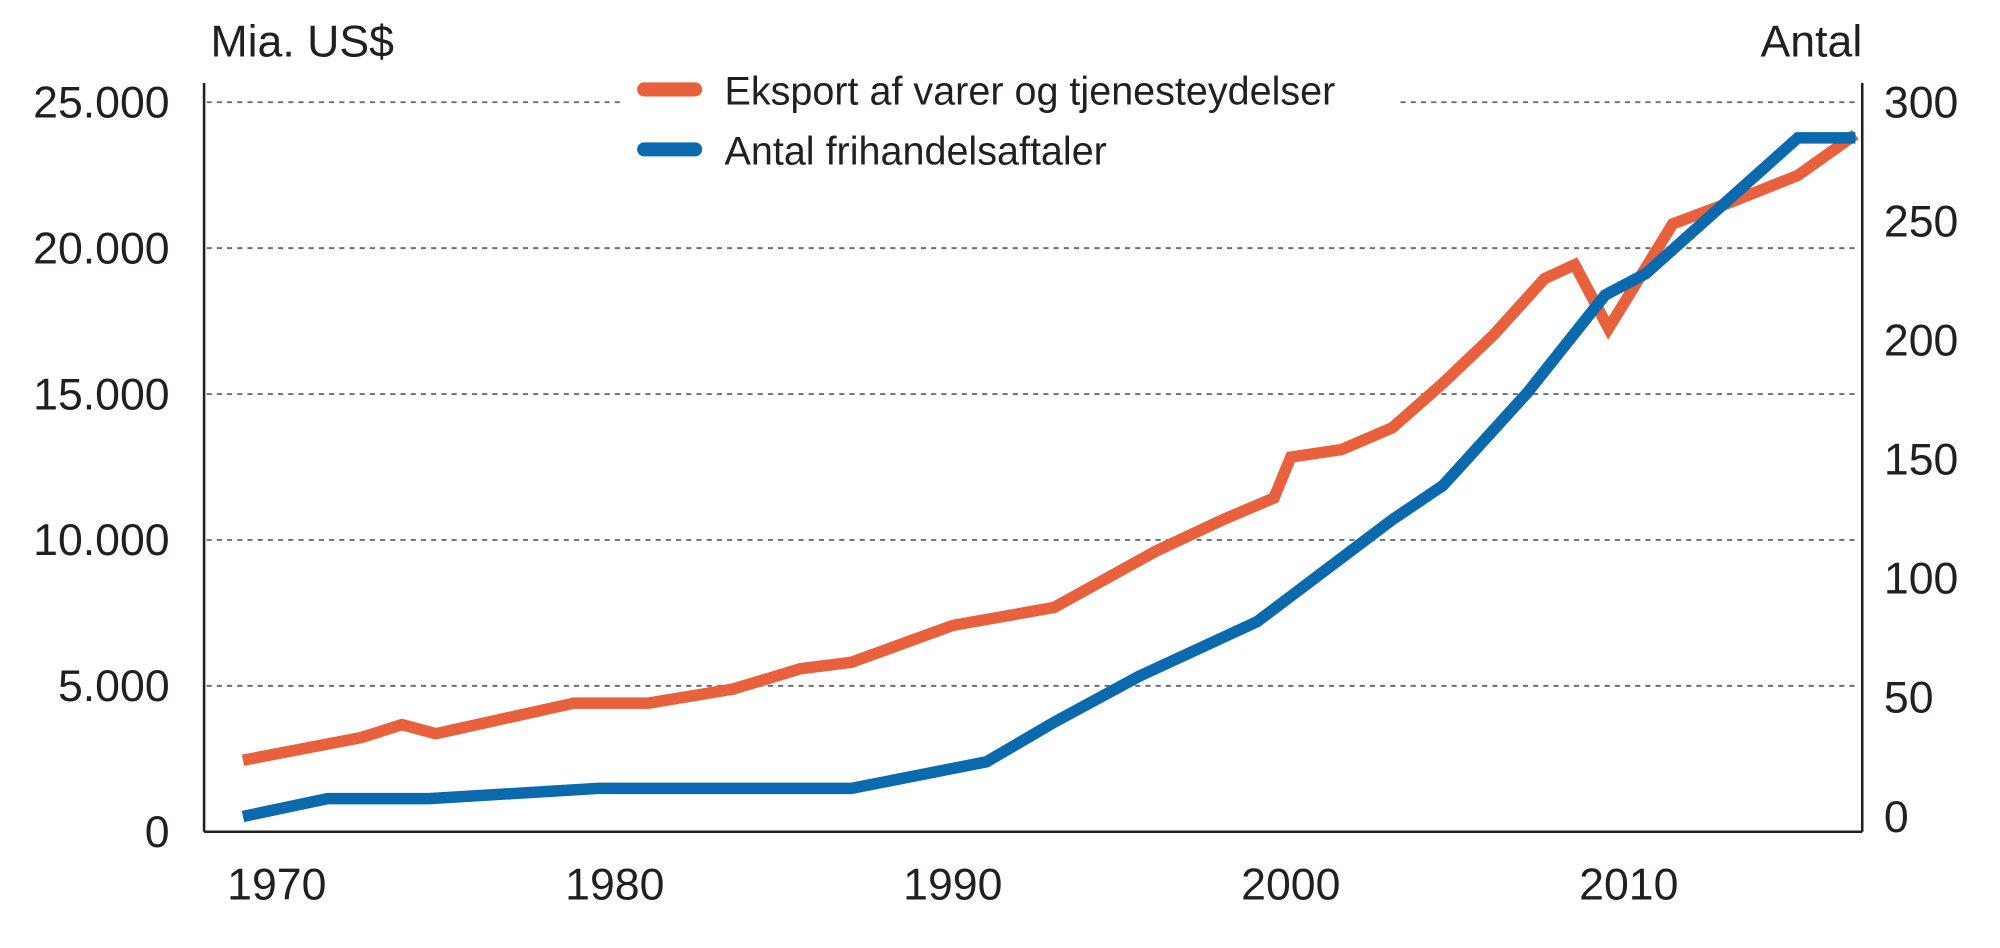 Image resolution: width=2000 pixels, height=948 pixels. Describe the element at coordinates (1921, 579) in the screenshot. I see `right-tick-label: 100` at that location.